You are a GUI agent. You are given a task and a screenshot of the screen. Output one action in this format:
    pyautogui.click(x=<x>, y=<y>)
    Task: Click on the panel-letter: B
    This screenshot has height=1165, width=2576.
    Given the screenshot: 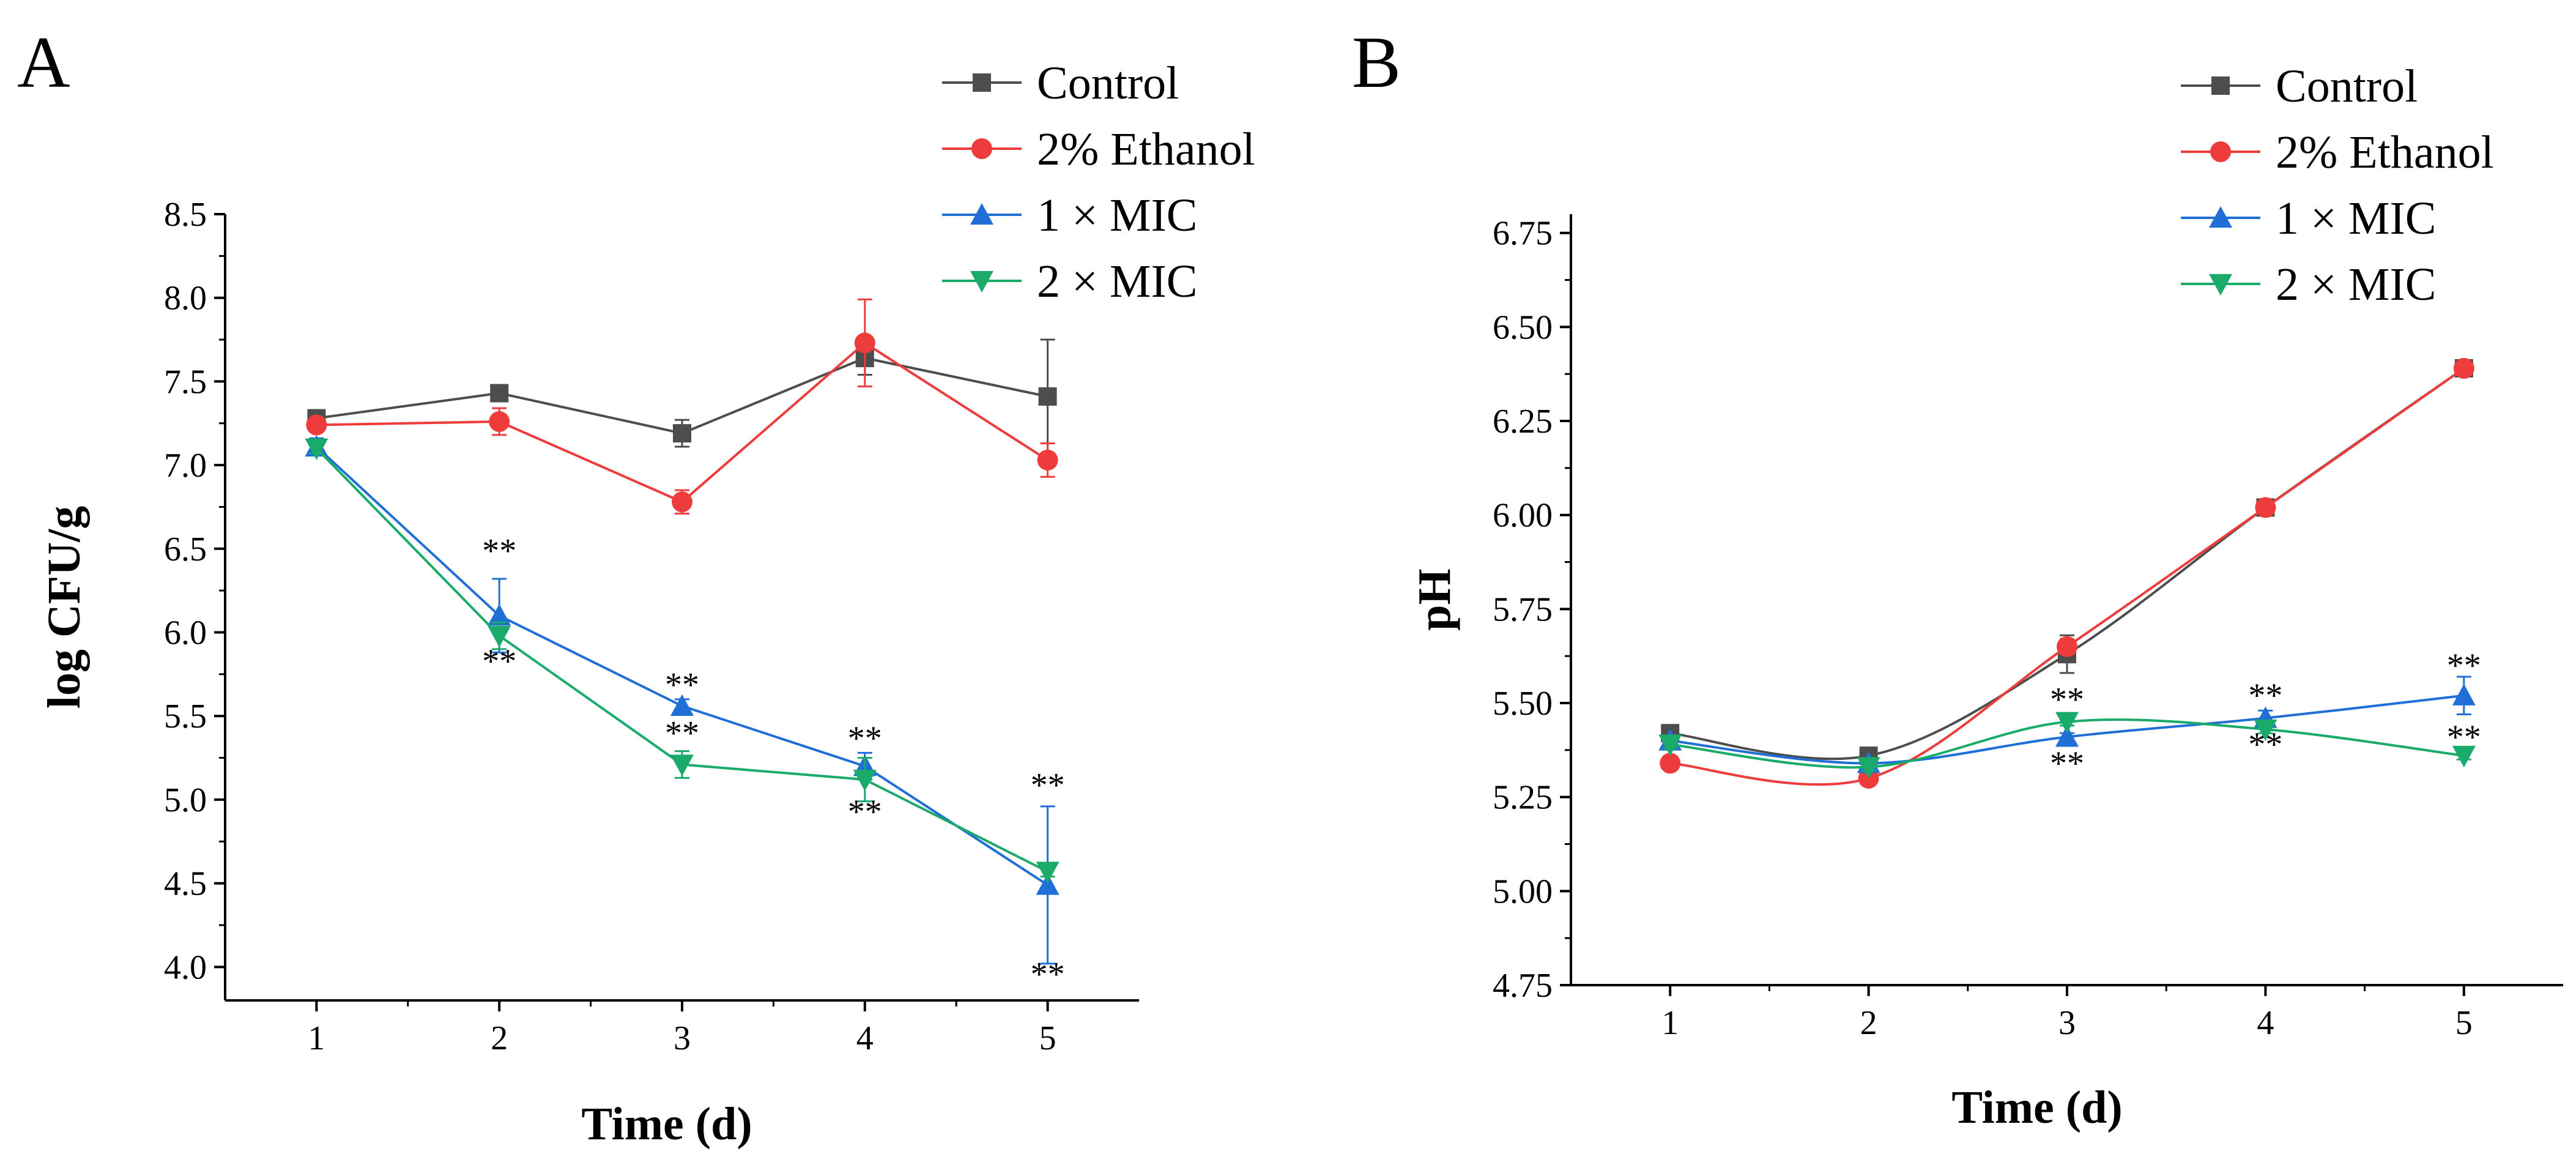 What is the action you would take?
    pyautogui.click(x=1376, y=62)
    